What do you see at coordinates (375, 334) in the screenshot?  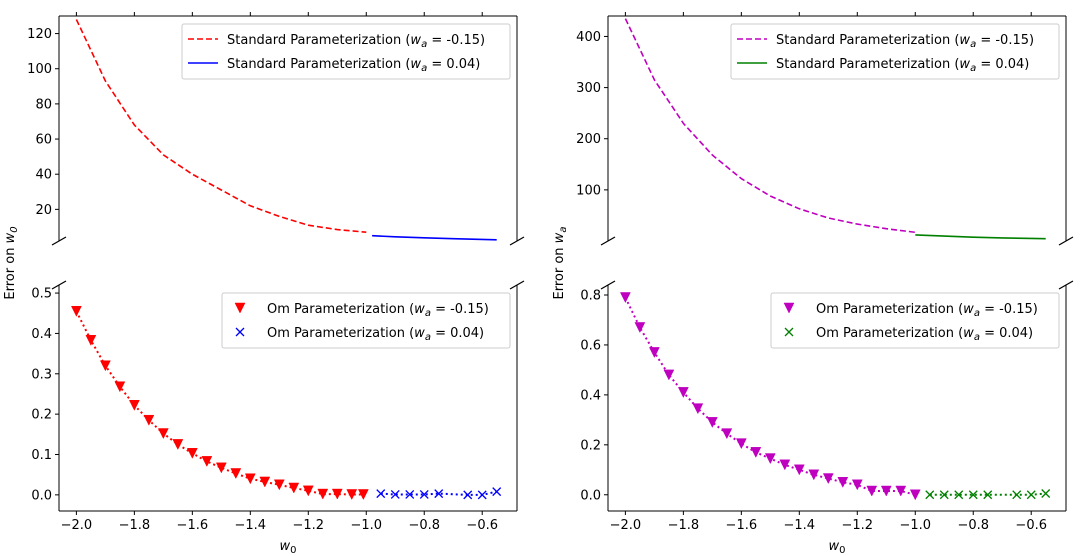 I see `left-bottom-legend-label-1: Om Parameterization (wa = 0.04)` at bounding box center [375, 334].